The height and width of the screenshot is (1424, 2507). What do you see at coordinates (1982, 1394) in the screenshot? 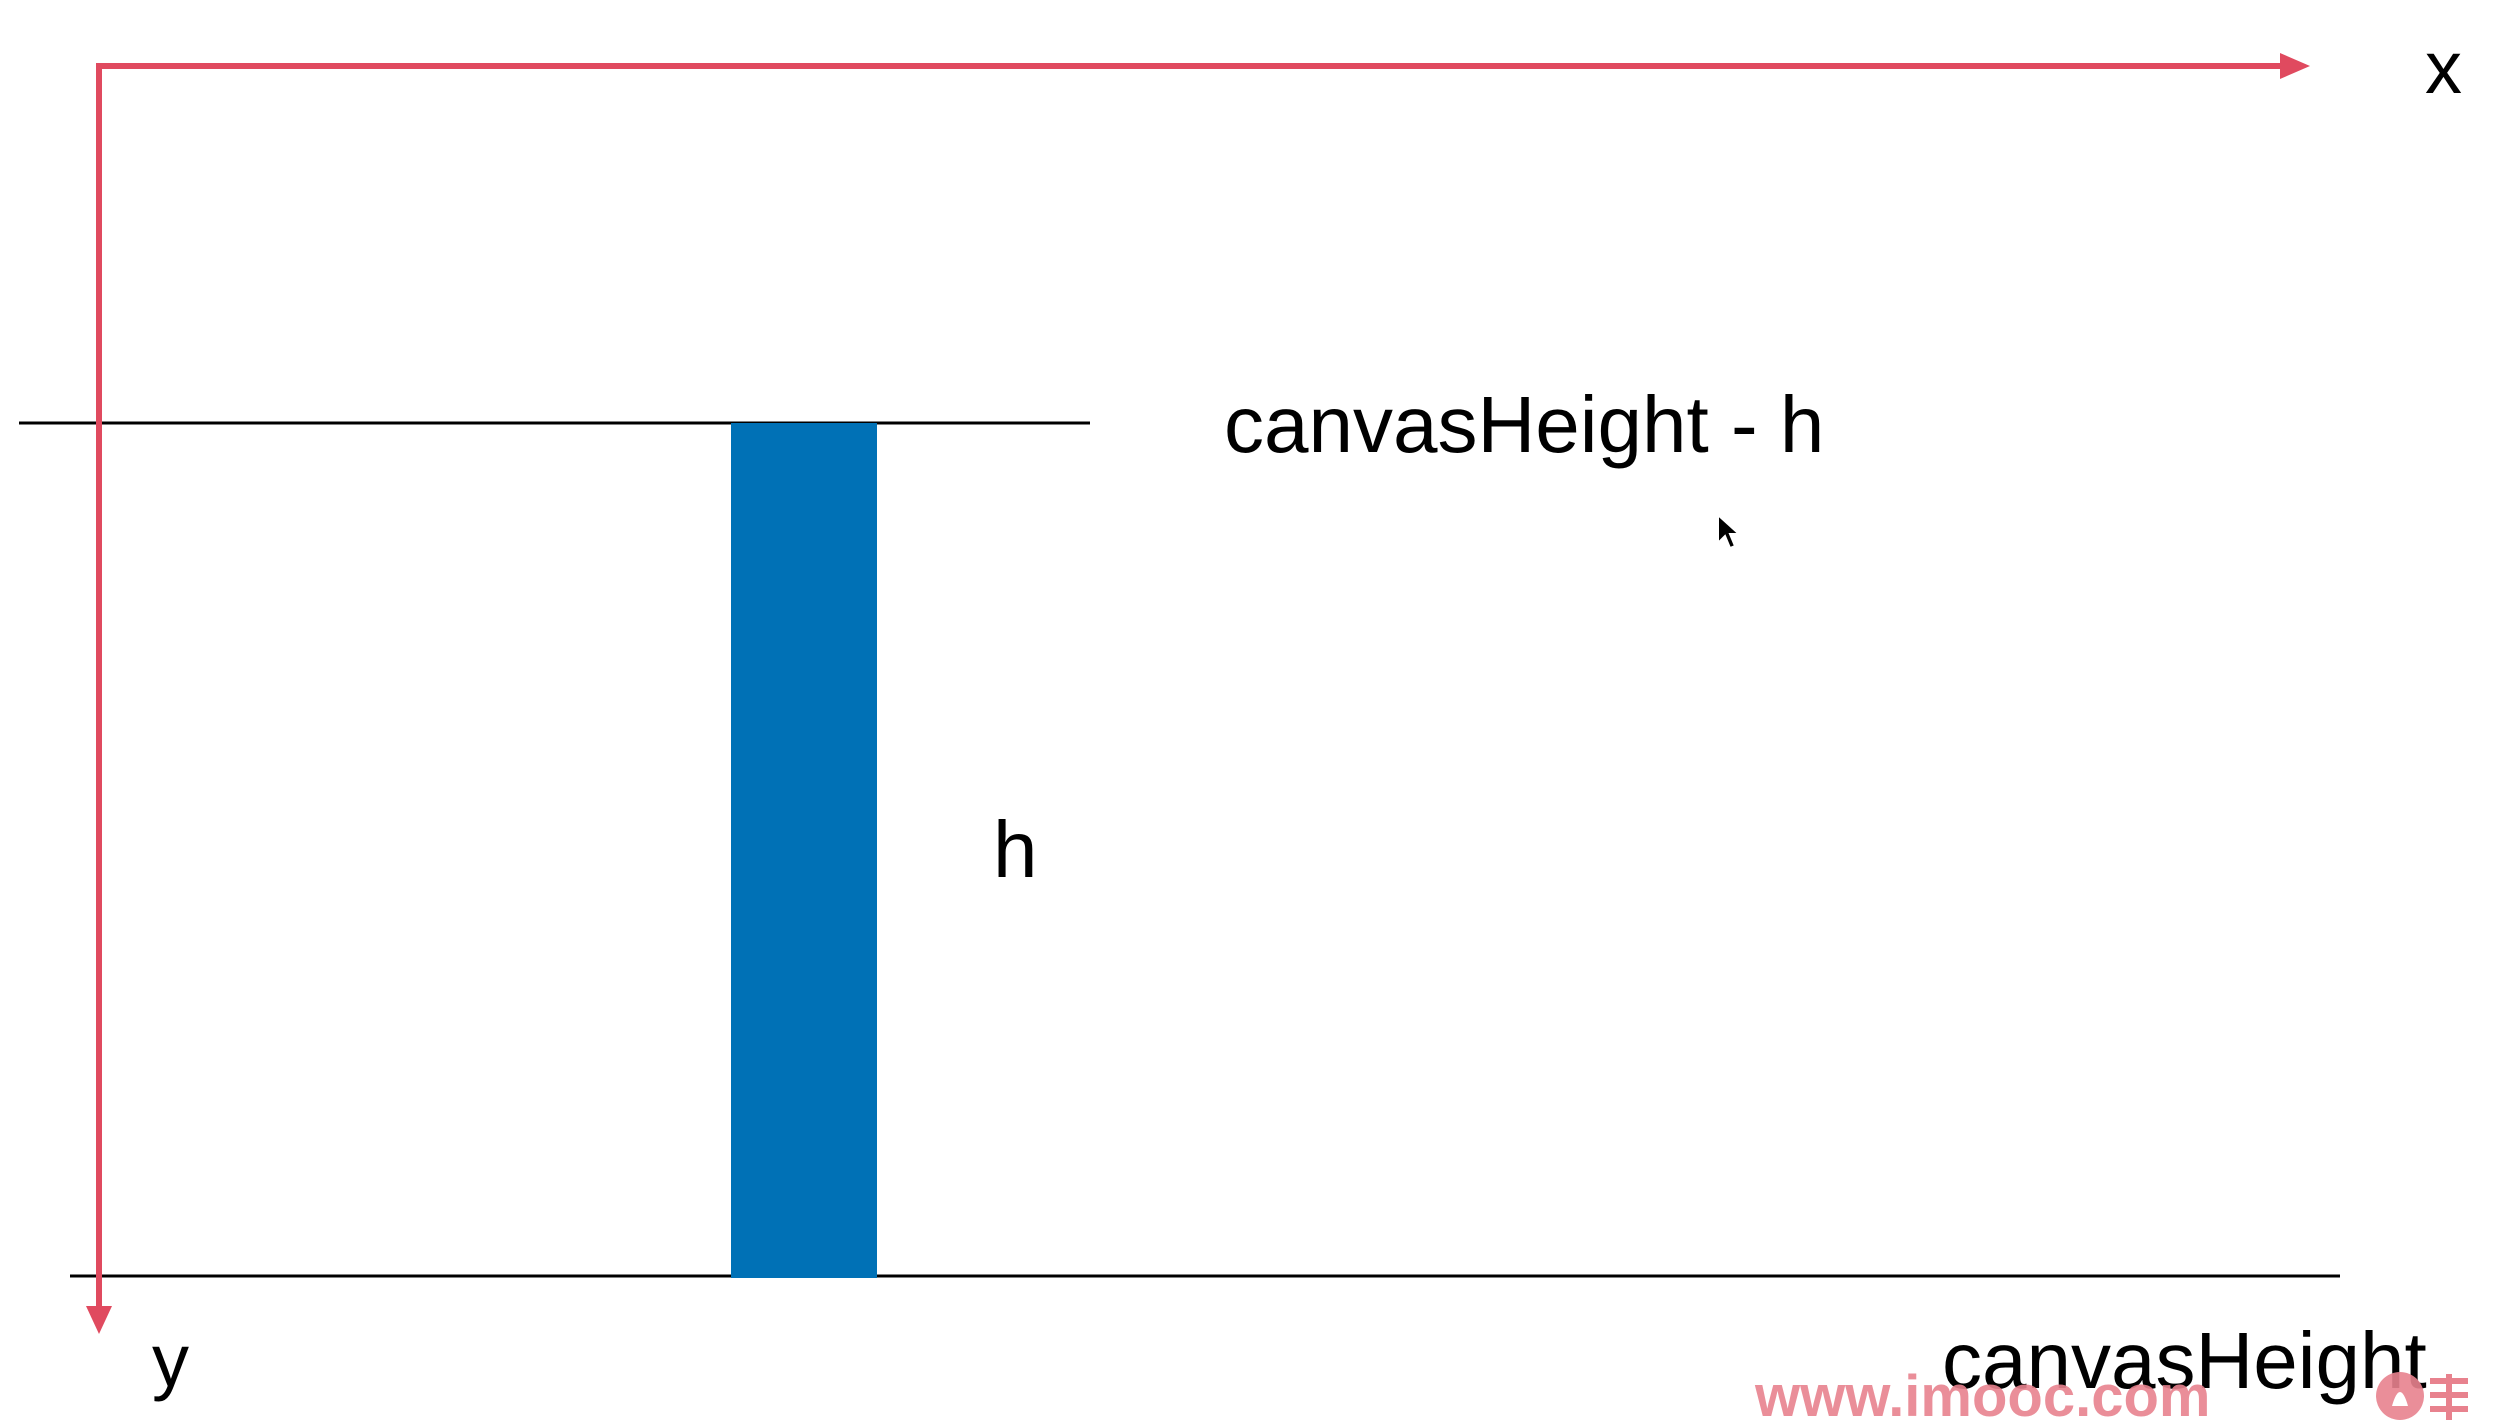
I see `watermark-text: www.imooc.com` at bounding box center [1982, 1394].